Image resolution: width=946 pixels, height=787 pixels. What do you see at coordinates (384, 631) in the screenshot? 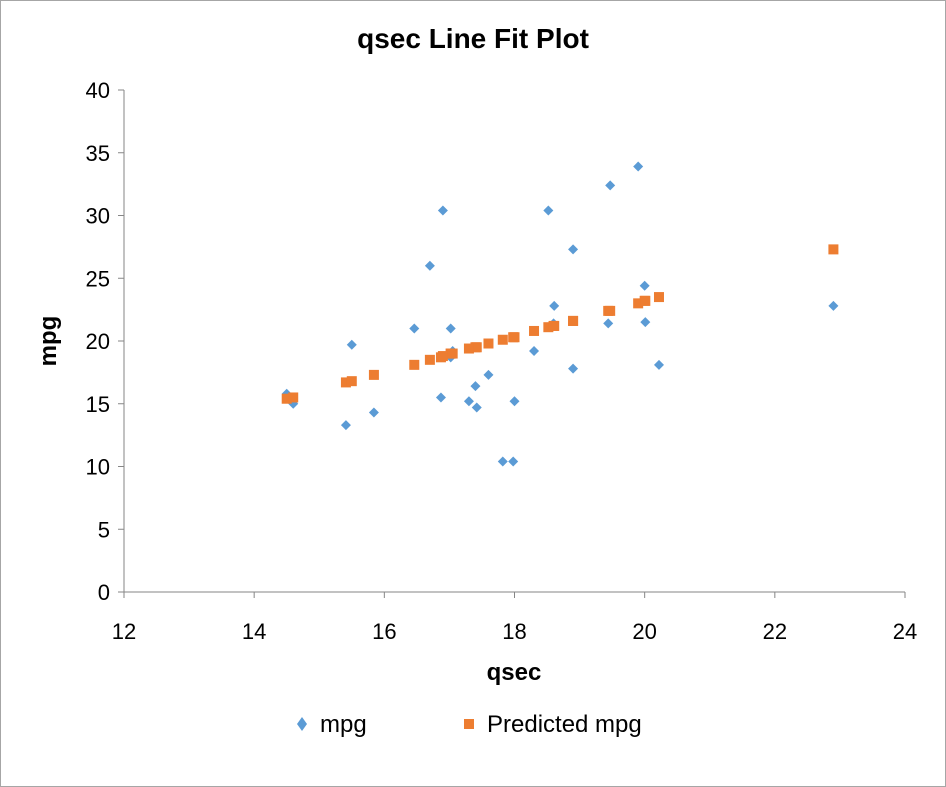
I see `x-tick-label: 16` at bounding box center [384, 631].